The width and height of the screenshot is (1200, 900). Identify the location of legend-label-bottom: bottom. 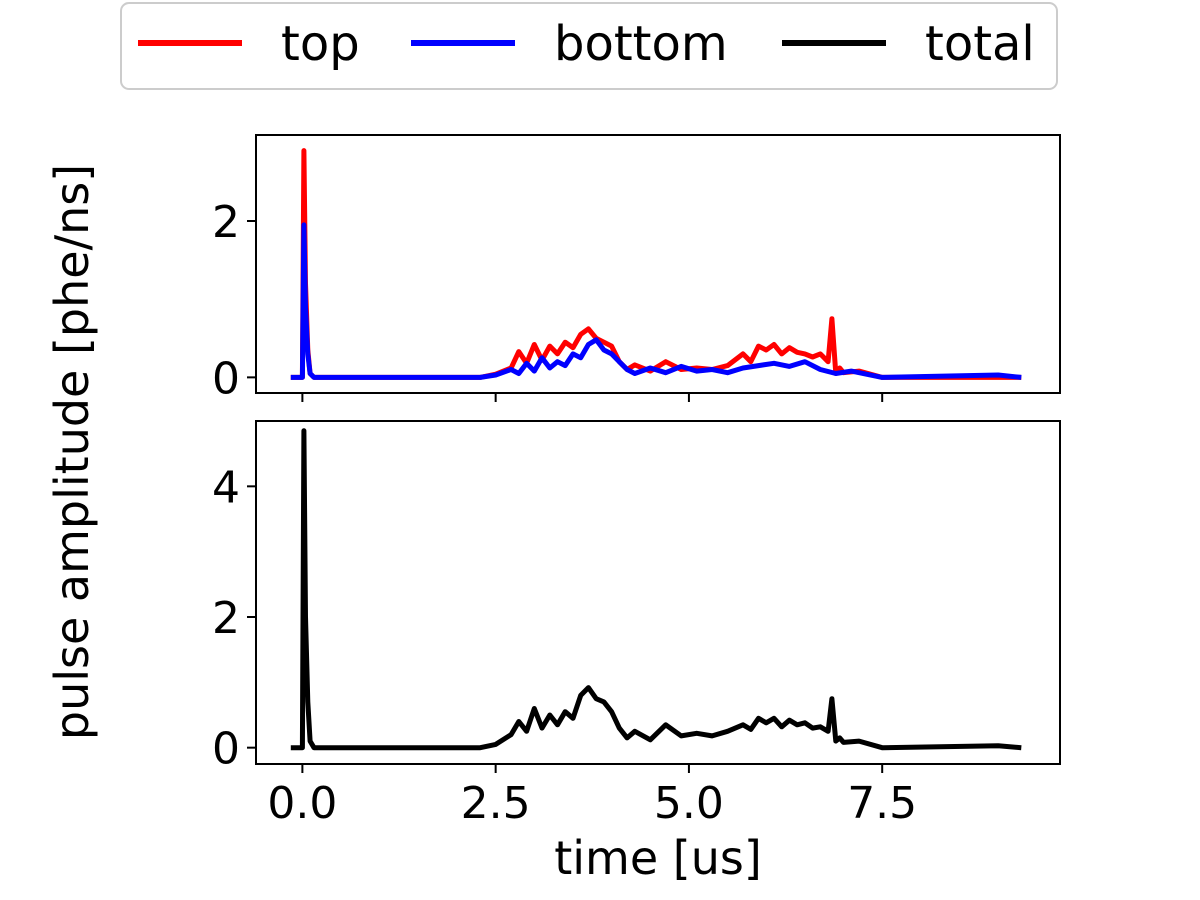
(641, 44).